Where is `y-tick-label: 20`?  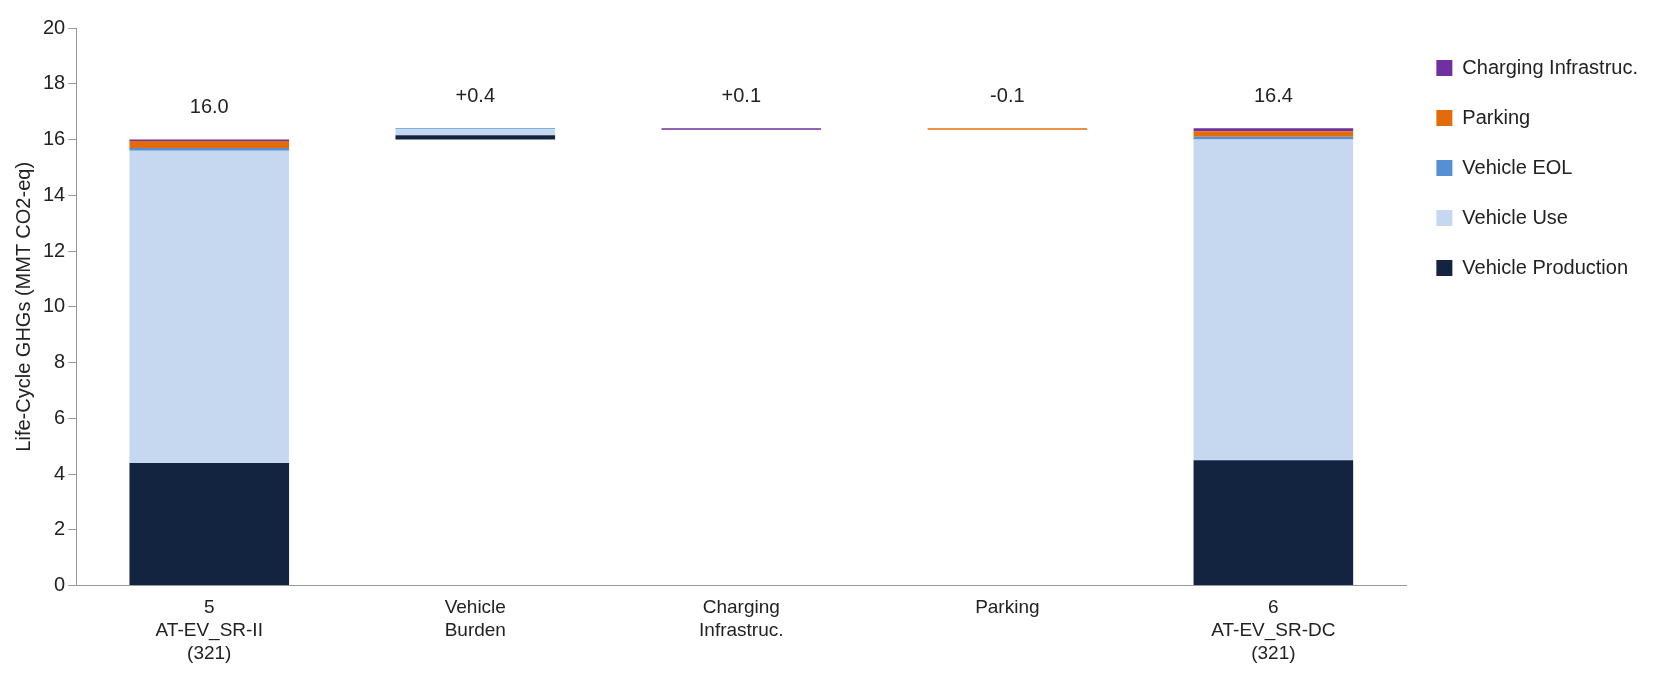
y-tick-label: 20 is located at coordinates (54, 26).